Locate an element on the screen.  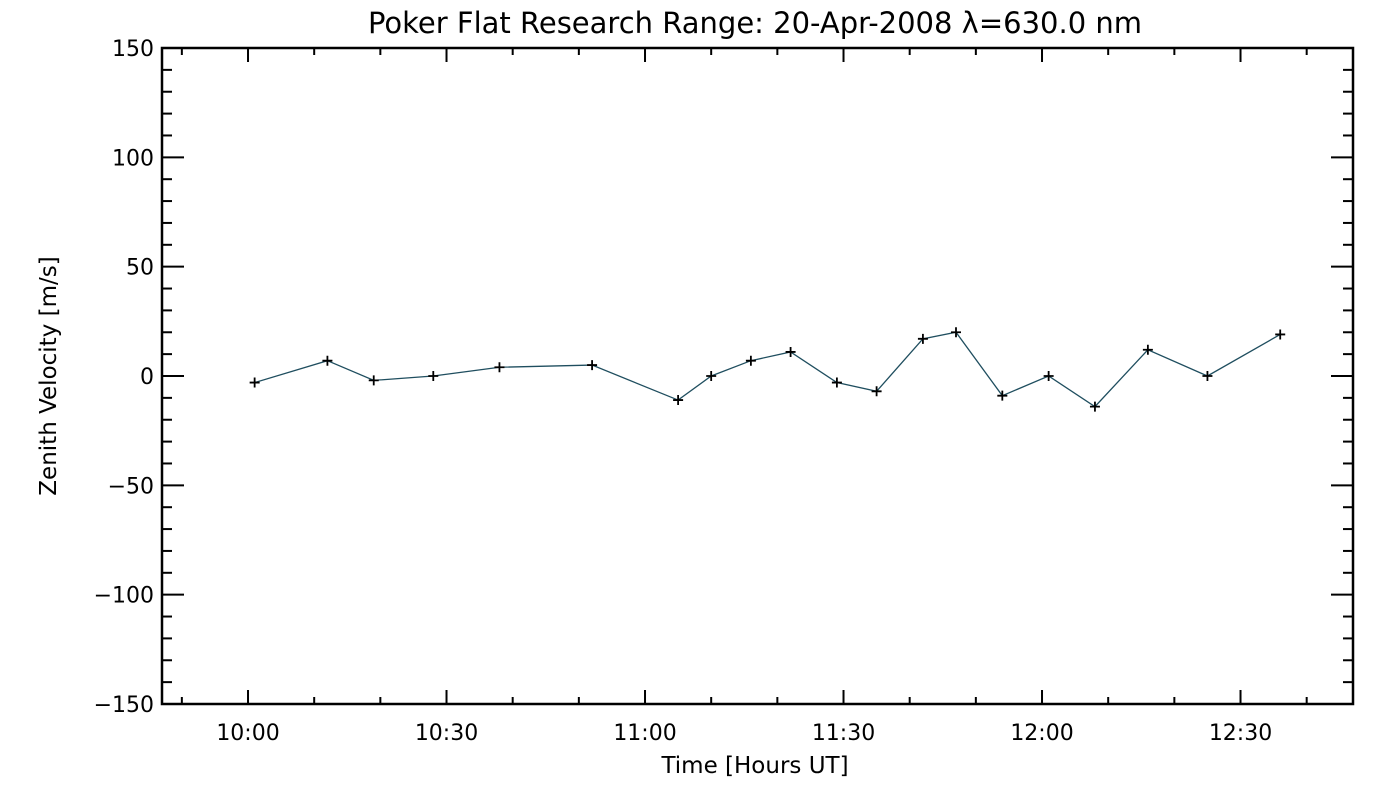
y-tick-label: 100 is located at coordinates (133, 158).